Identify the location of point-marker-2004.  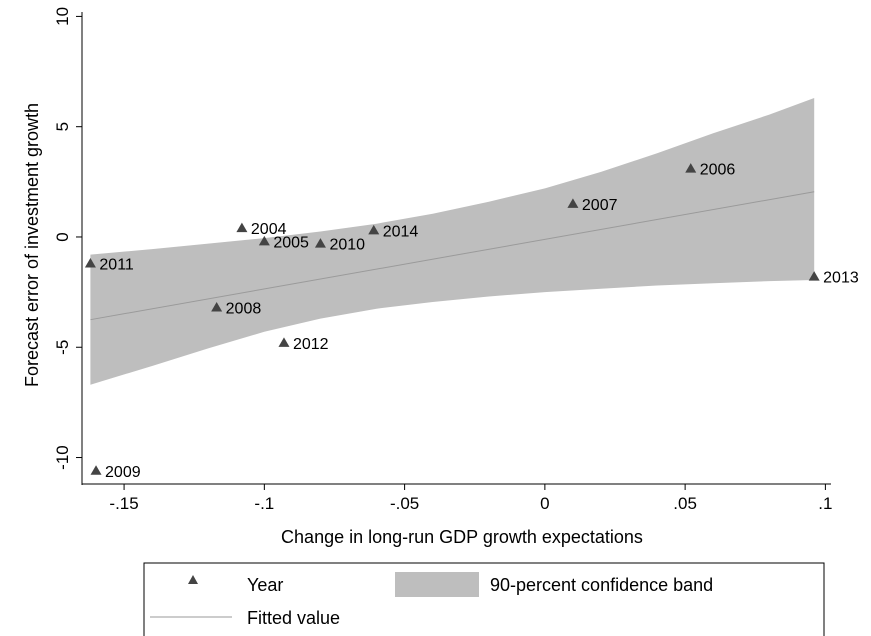
(242, 227).